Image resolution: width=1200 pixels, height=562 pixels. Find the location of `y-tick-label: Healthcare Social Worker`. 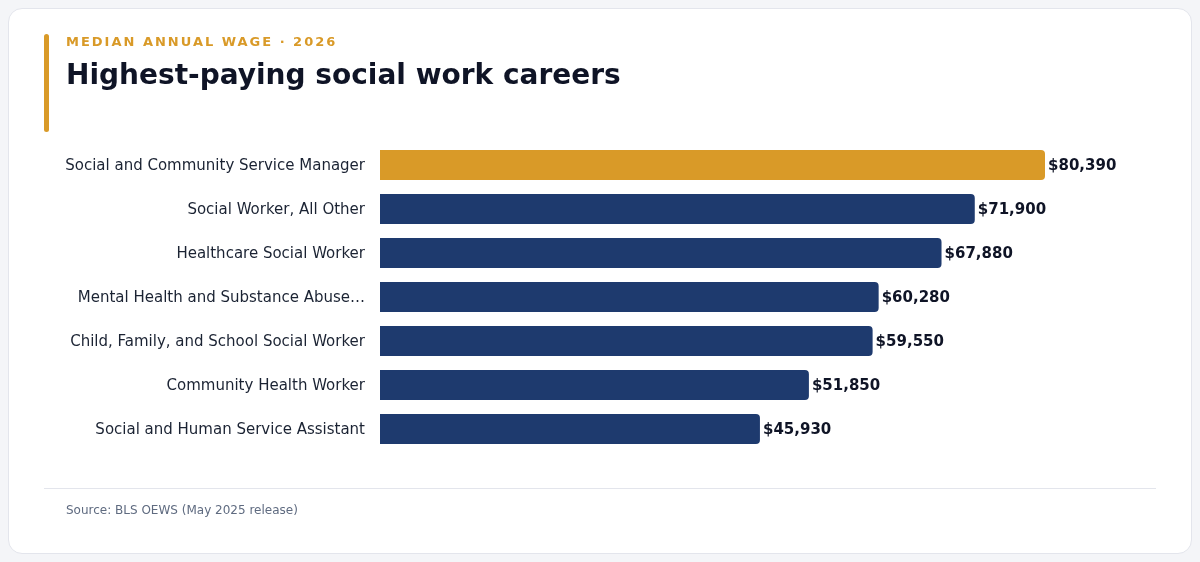

y-tick-label: Healthcare Social Worker is located at coordinates (271, 253).